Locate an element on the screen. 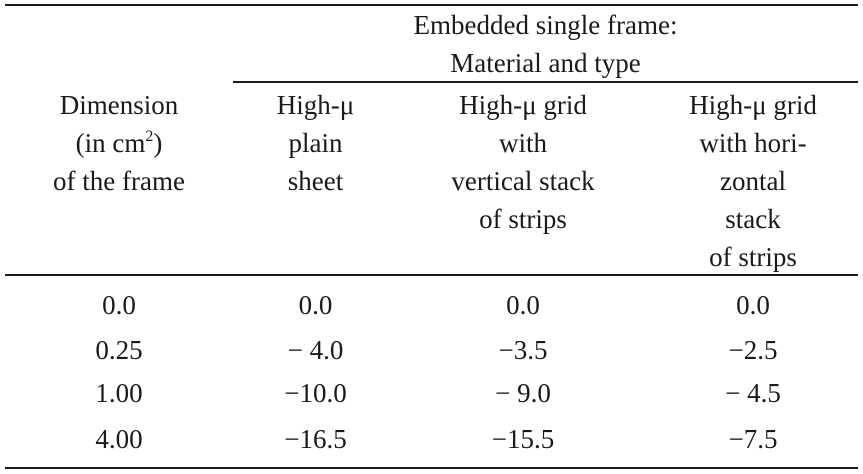 This screenshot has height=474, width=863. cell-vertical-grid: − 9.0 is located at coordinates (523, 393).